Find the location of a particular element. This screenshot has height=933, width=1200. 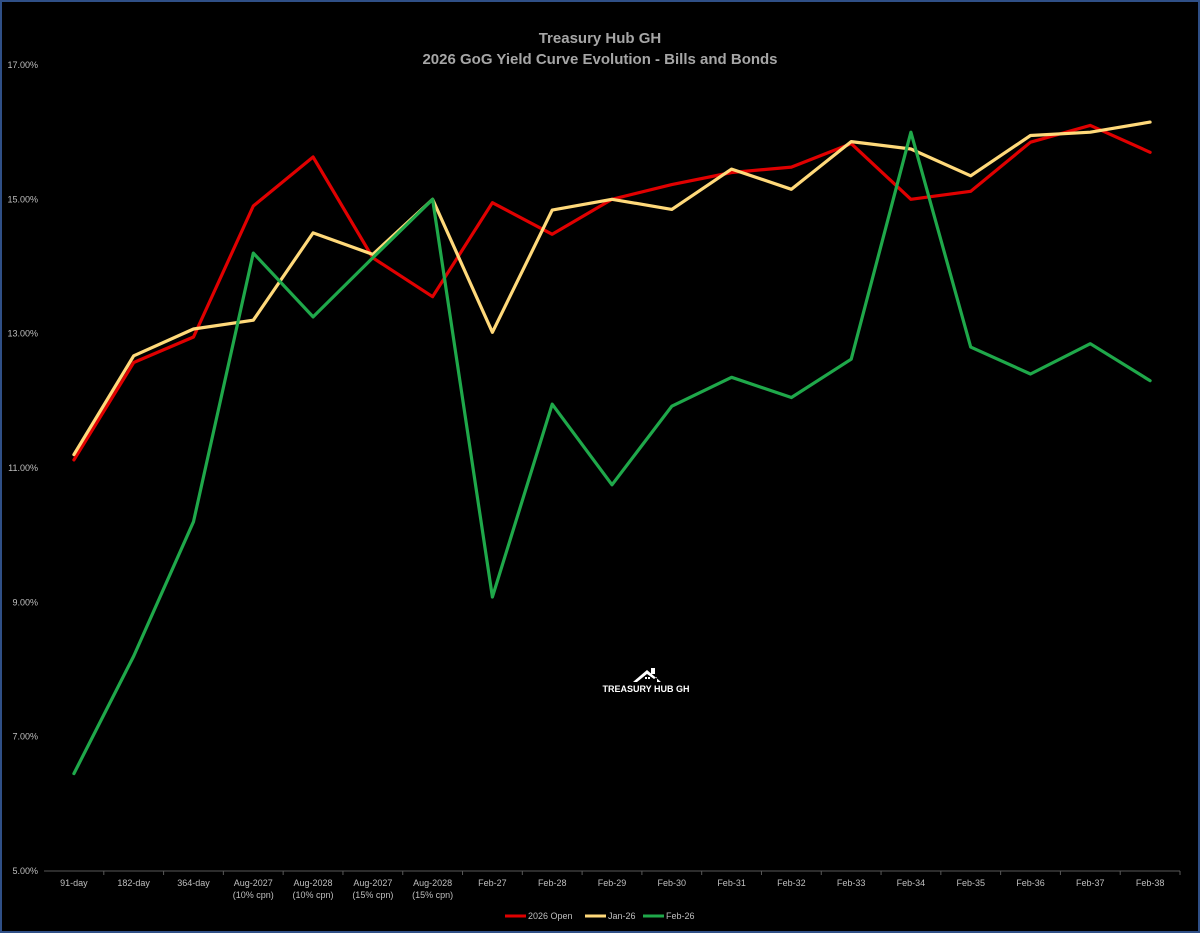

y-tick-label: 5.00% is located at coordinates (25, 871).